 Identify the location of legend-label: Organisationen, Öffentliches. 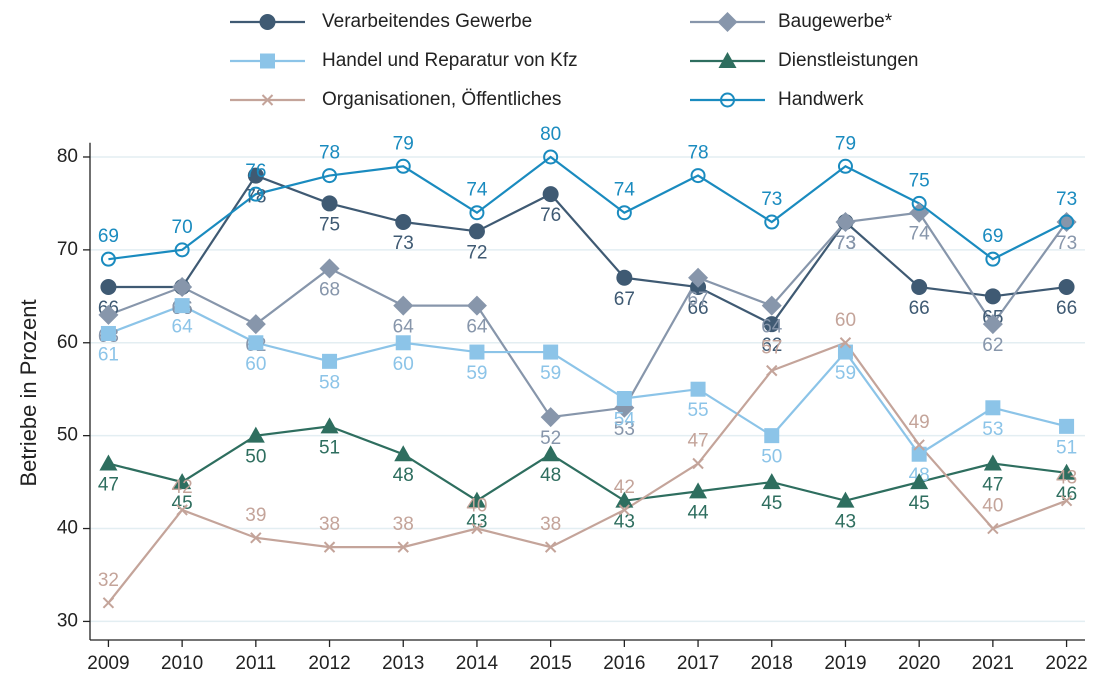
(441, 99).